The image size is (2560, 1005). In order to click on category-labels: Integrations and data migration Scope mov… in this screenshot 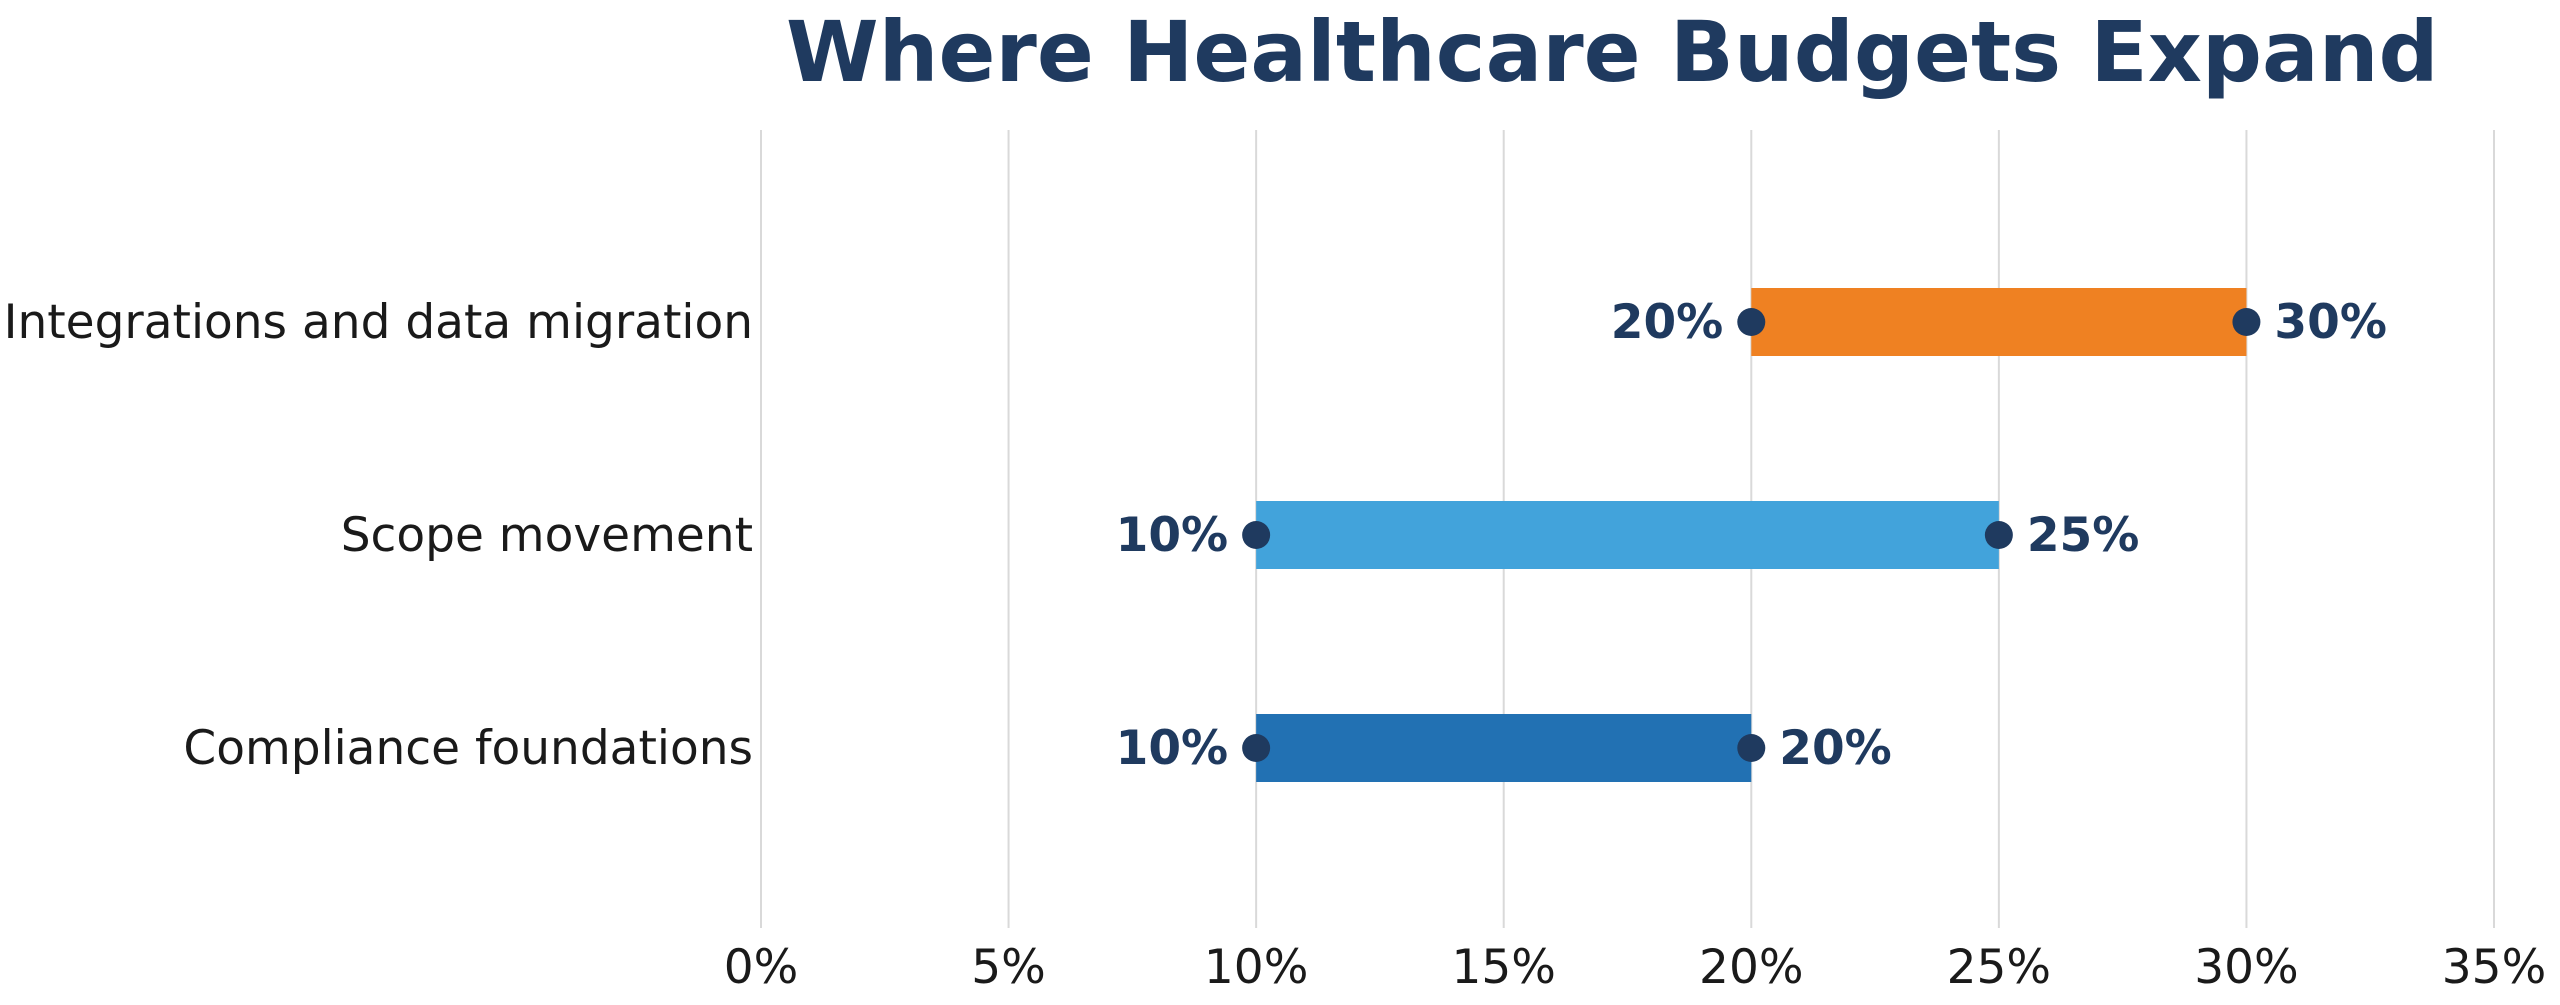, I will do `click(378, 535)`.